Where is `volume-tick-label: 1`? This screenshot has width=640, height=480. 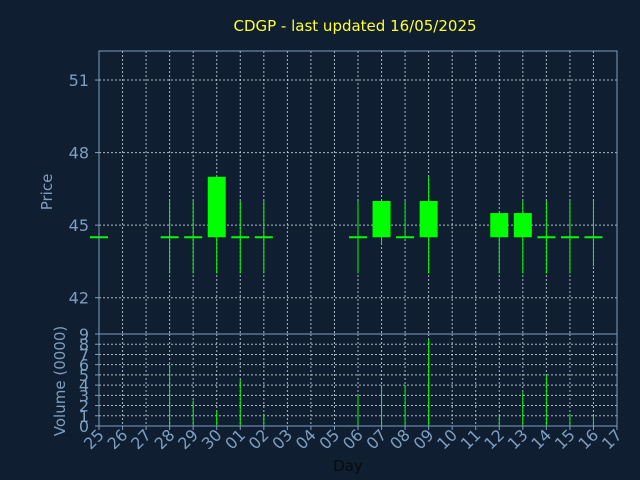
volume-tick-label: 1 is located at coordinates (84, 416).